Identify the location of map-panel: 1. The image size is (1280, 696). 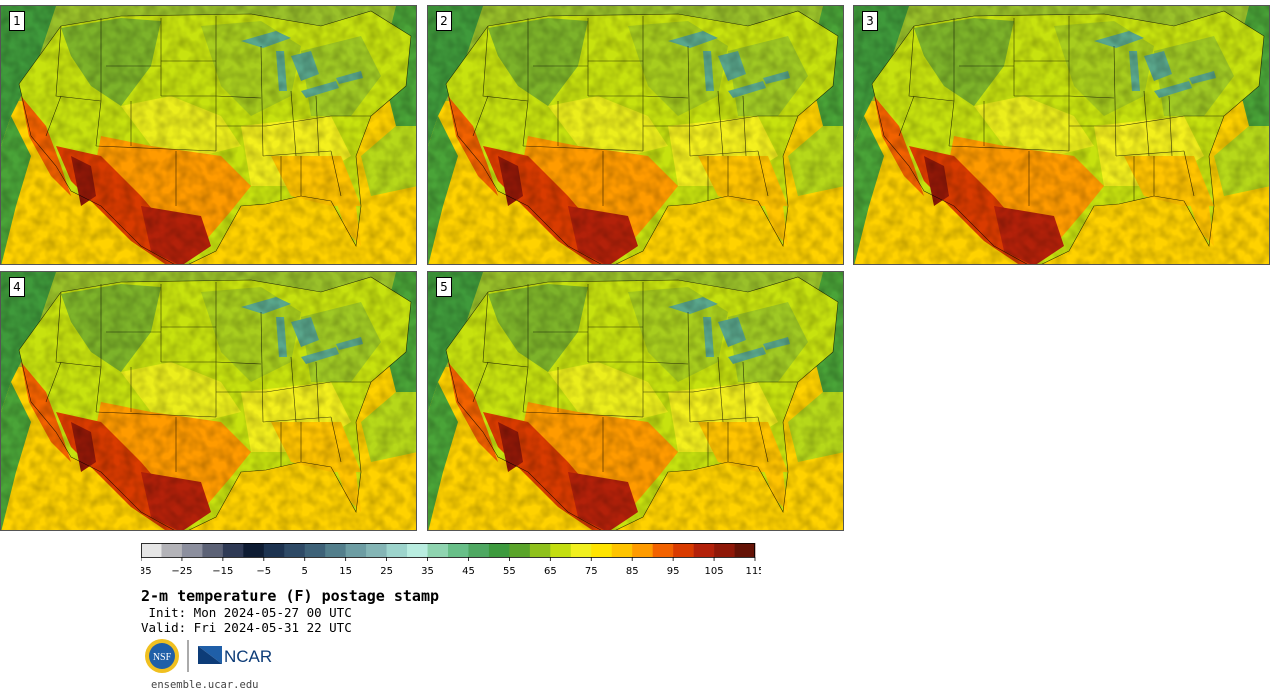
(208, 135).